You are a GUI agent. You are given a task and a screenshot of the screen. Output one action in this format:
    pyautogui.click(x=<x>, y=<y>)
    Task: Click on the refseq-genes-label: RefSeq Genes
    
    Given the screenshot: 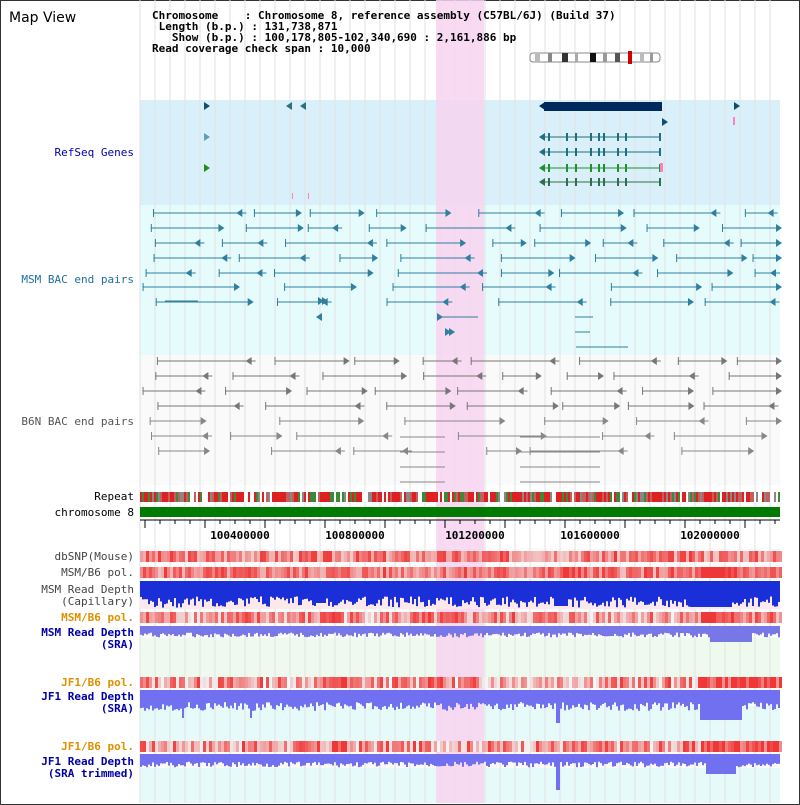 What is the action you would take?
    pyautogui.click(x=94, y=152)
    